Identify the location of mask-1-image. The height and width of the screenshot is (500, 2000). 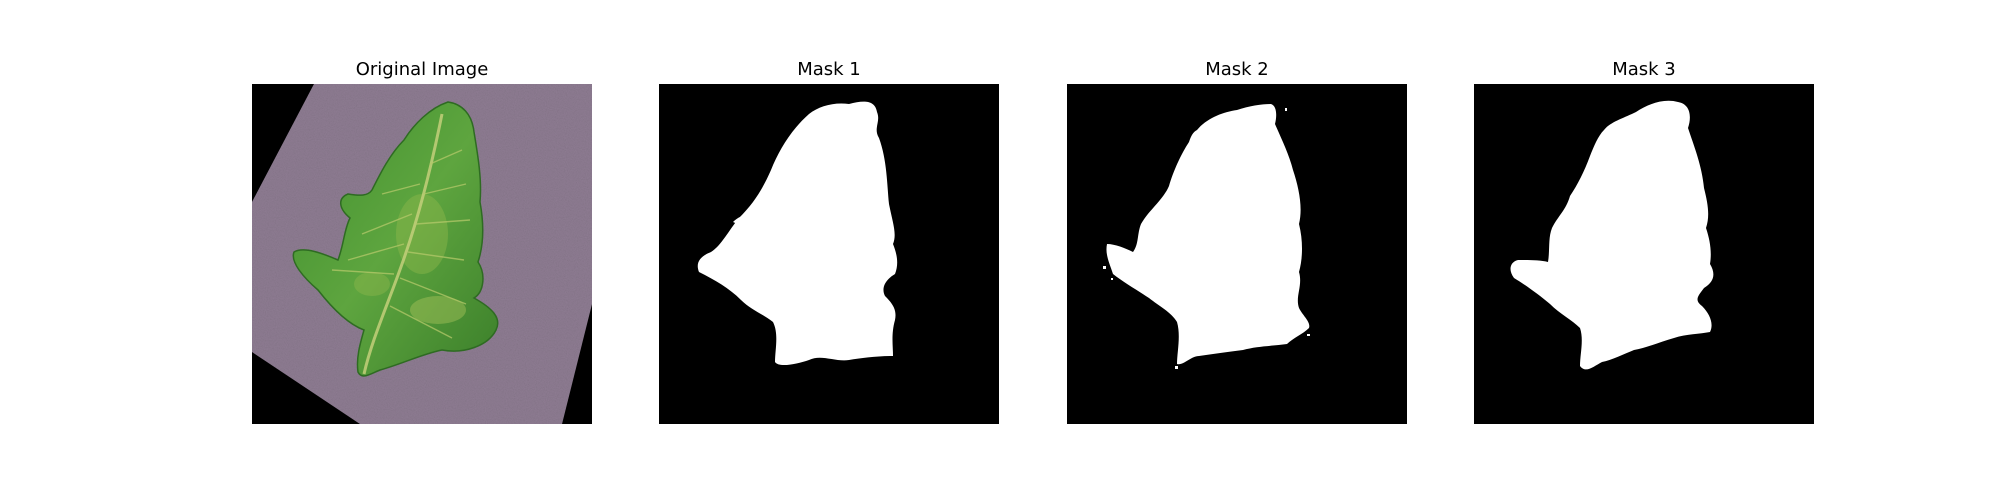
(829, 254).